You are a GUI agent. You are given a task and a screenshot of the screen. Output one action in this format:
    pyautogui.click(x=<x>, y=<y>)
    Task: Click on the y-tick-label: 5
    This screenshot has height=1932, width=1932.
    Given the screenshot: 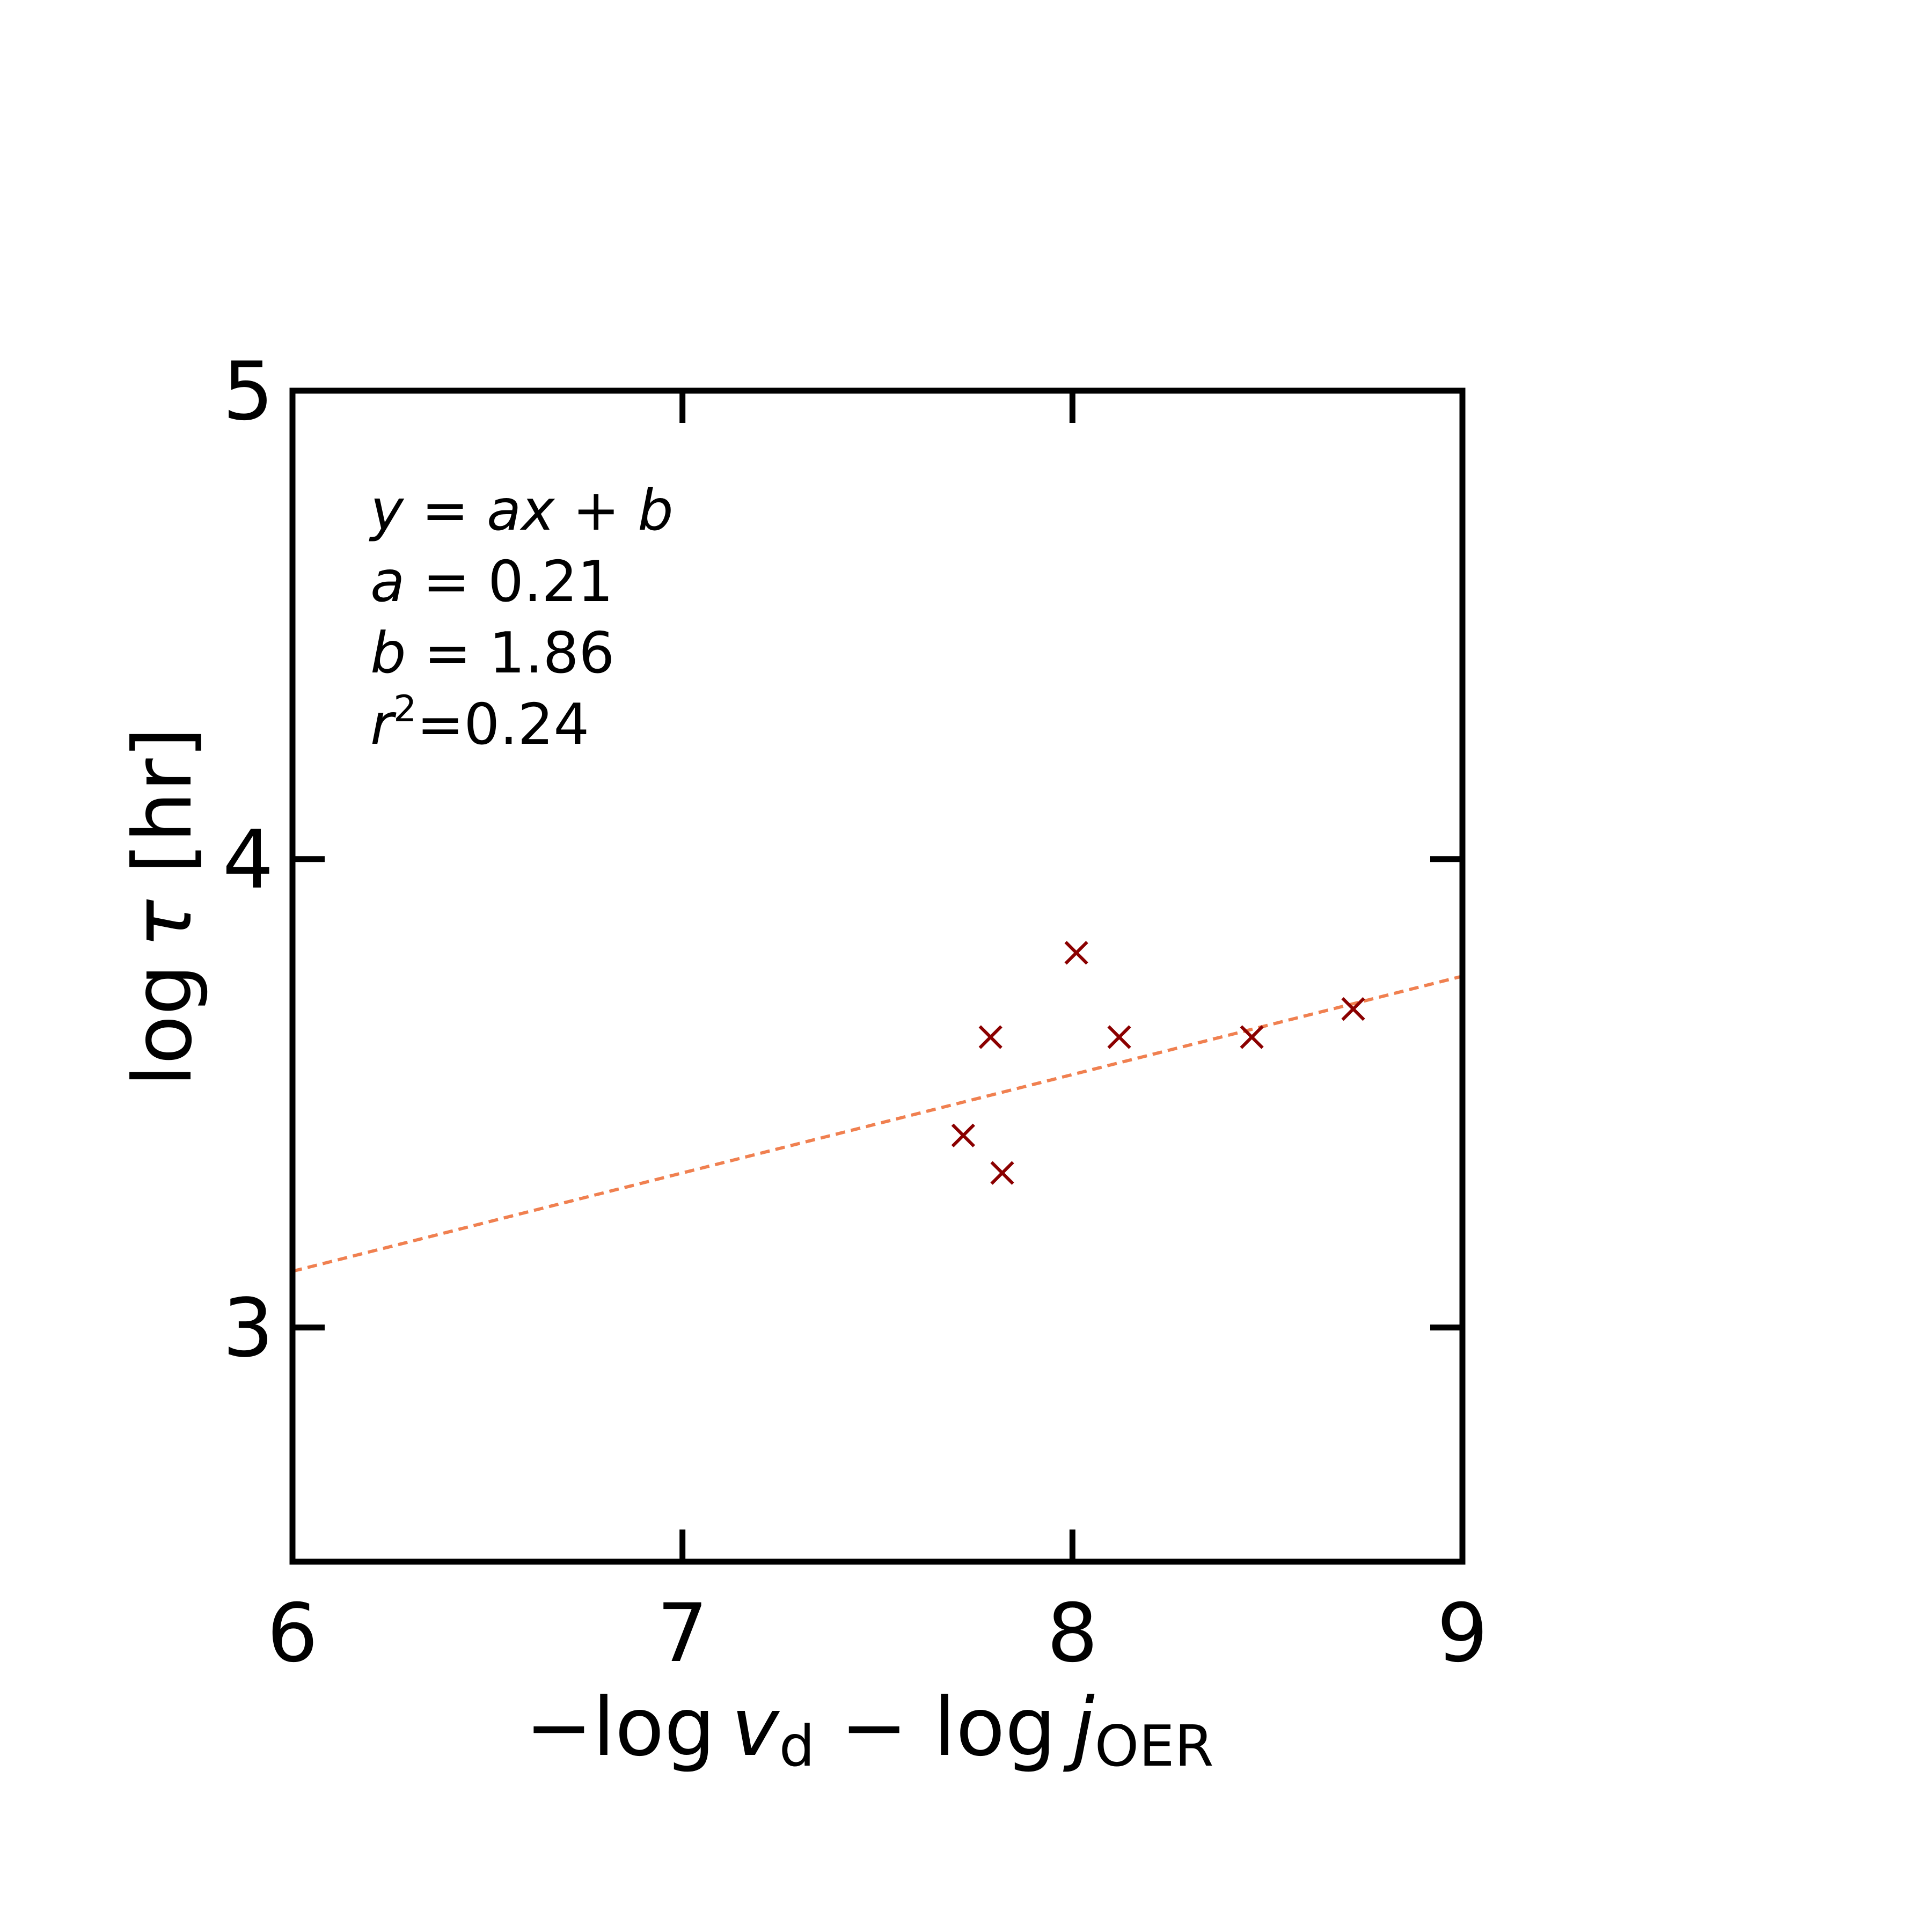 What is the action you would take?
    pyautogui.click(x=248, y=391)
    